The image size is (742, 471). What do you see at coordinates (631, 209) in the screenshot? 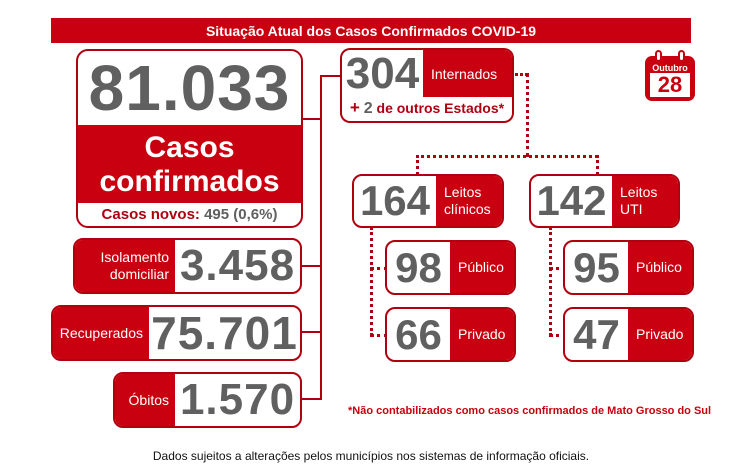
I see `label-line2: UTI` at bounding box center [631, 209].